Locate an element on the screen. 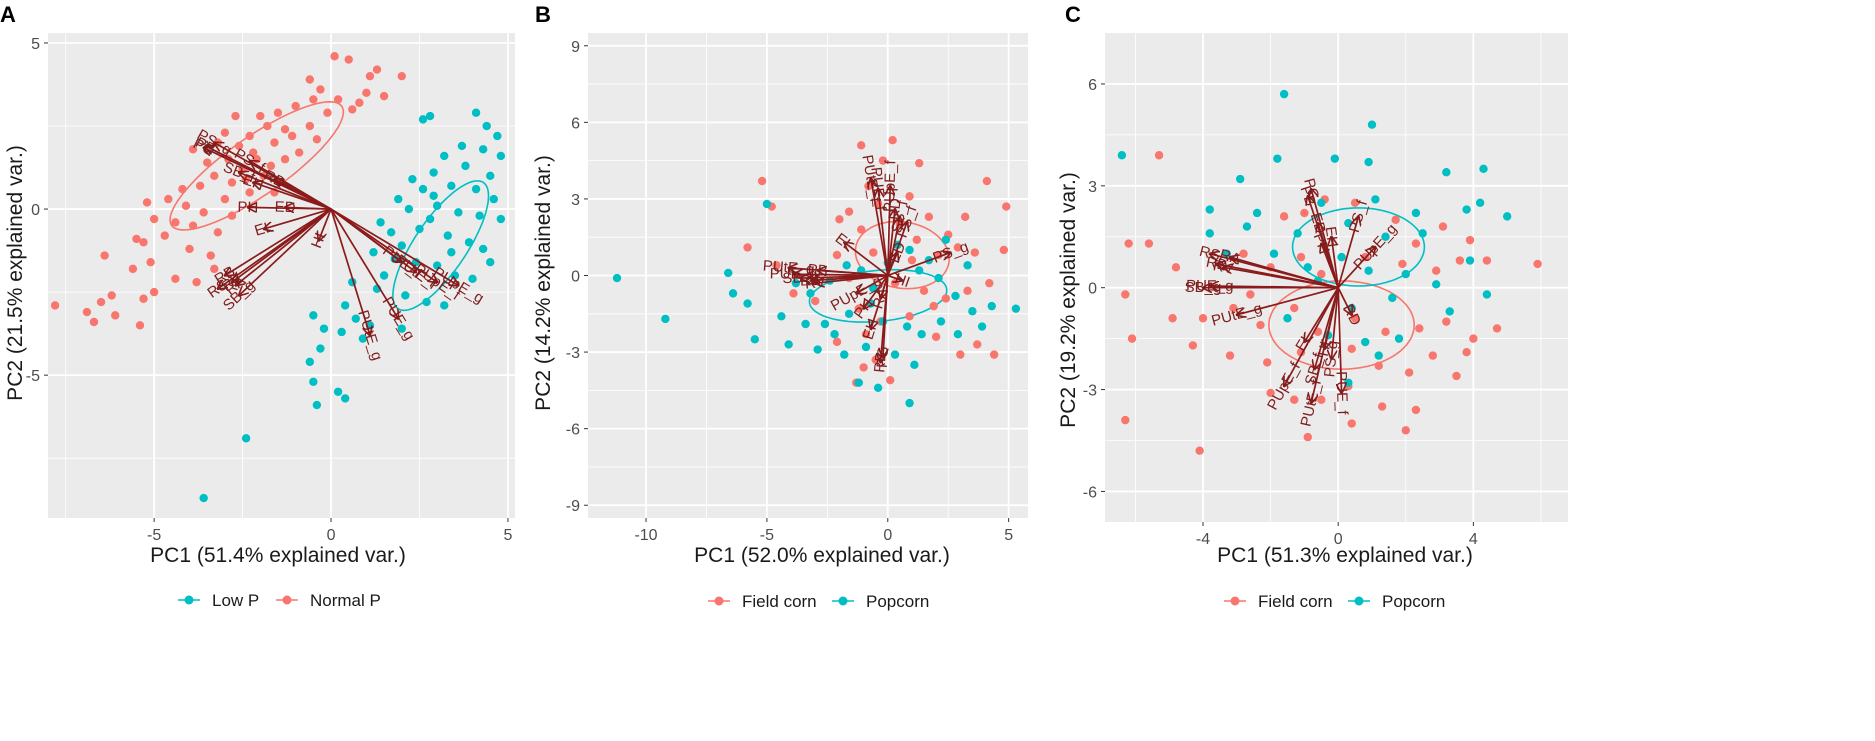 This screenshot has width=1875, height=741. x-tick-label: -5 is located at coordinates (767, 535).